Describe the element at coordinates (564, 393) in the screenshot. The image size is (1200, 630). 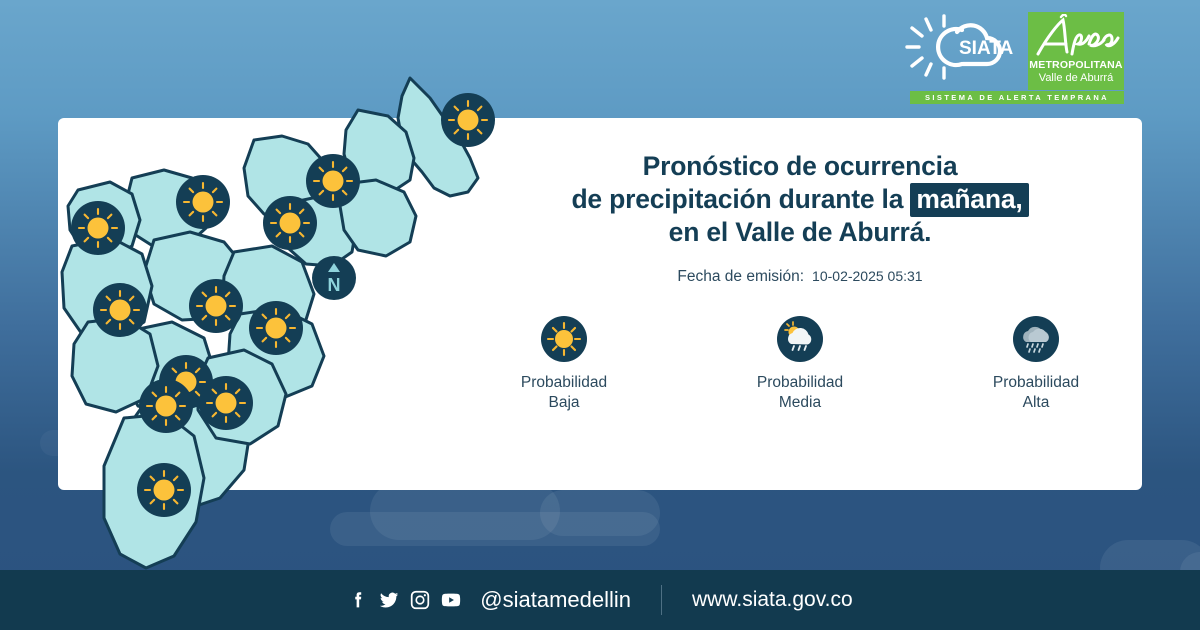
I see `legend-label-baja: Probabilidad Baja` at that location.